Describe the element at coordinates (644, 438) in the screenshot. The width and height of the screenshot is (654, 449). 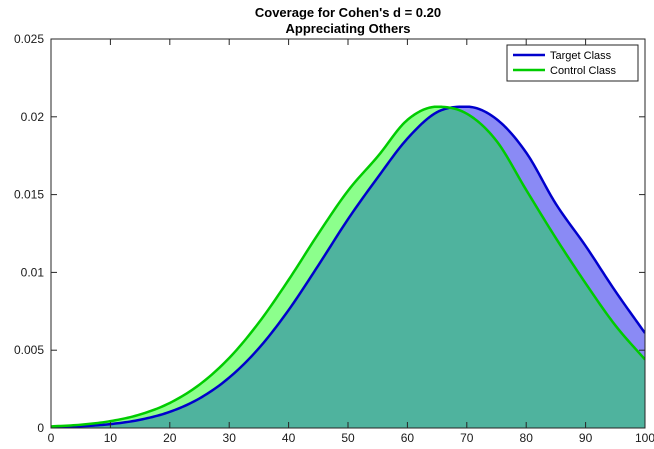
I see `x-tick-label: 100` at that location.